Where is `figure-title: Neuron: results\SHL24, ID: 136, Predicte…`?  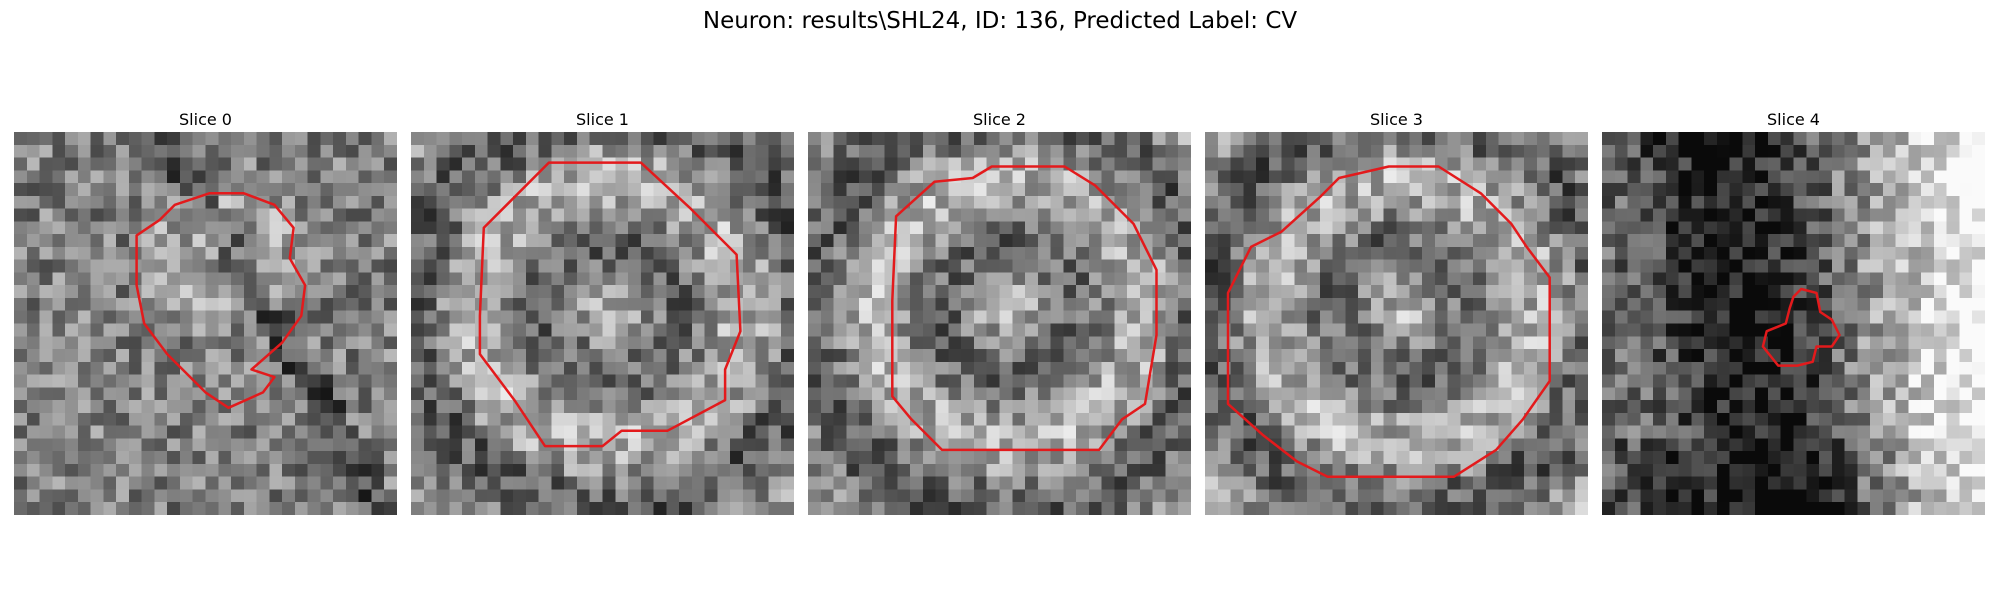 figure-title: Neuron: results\SHL24, ID: 136, Predicte… is located at coordinates (1000, 21).